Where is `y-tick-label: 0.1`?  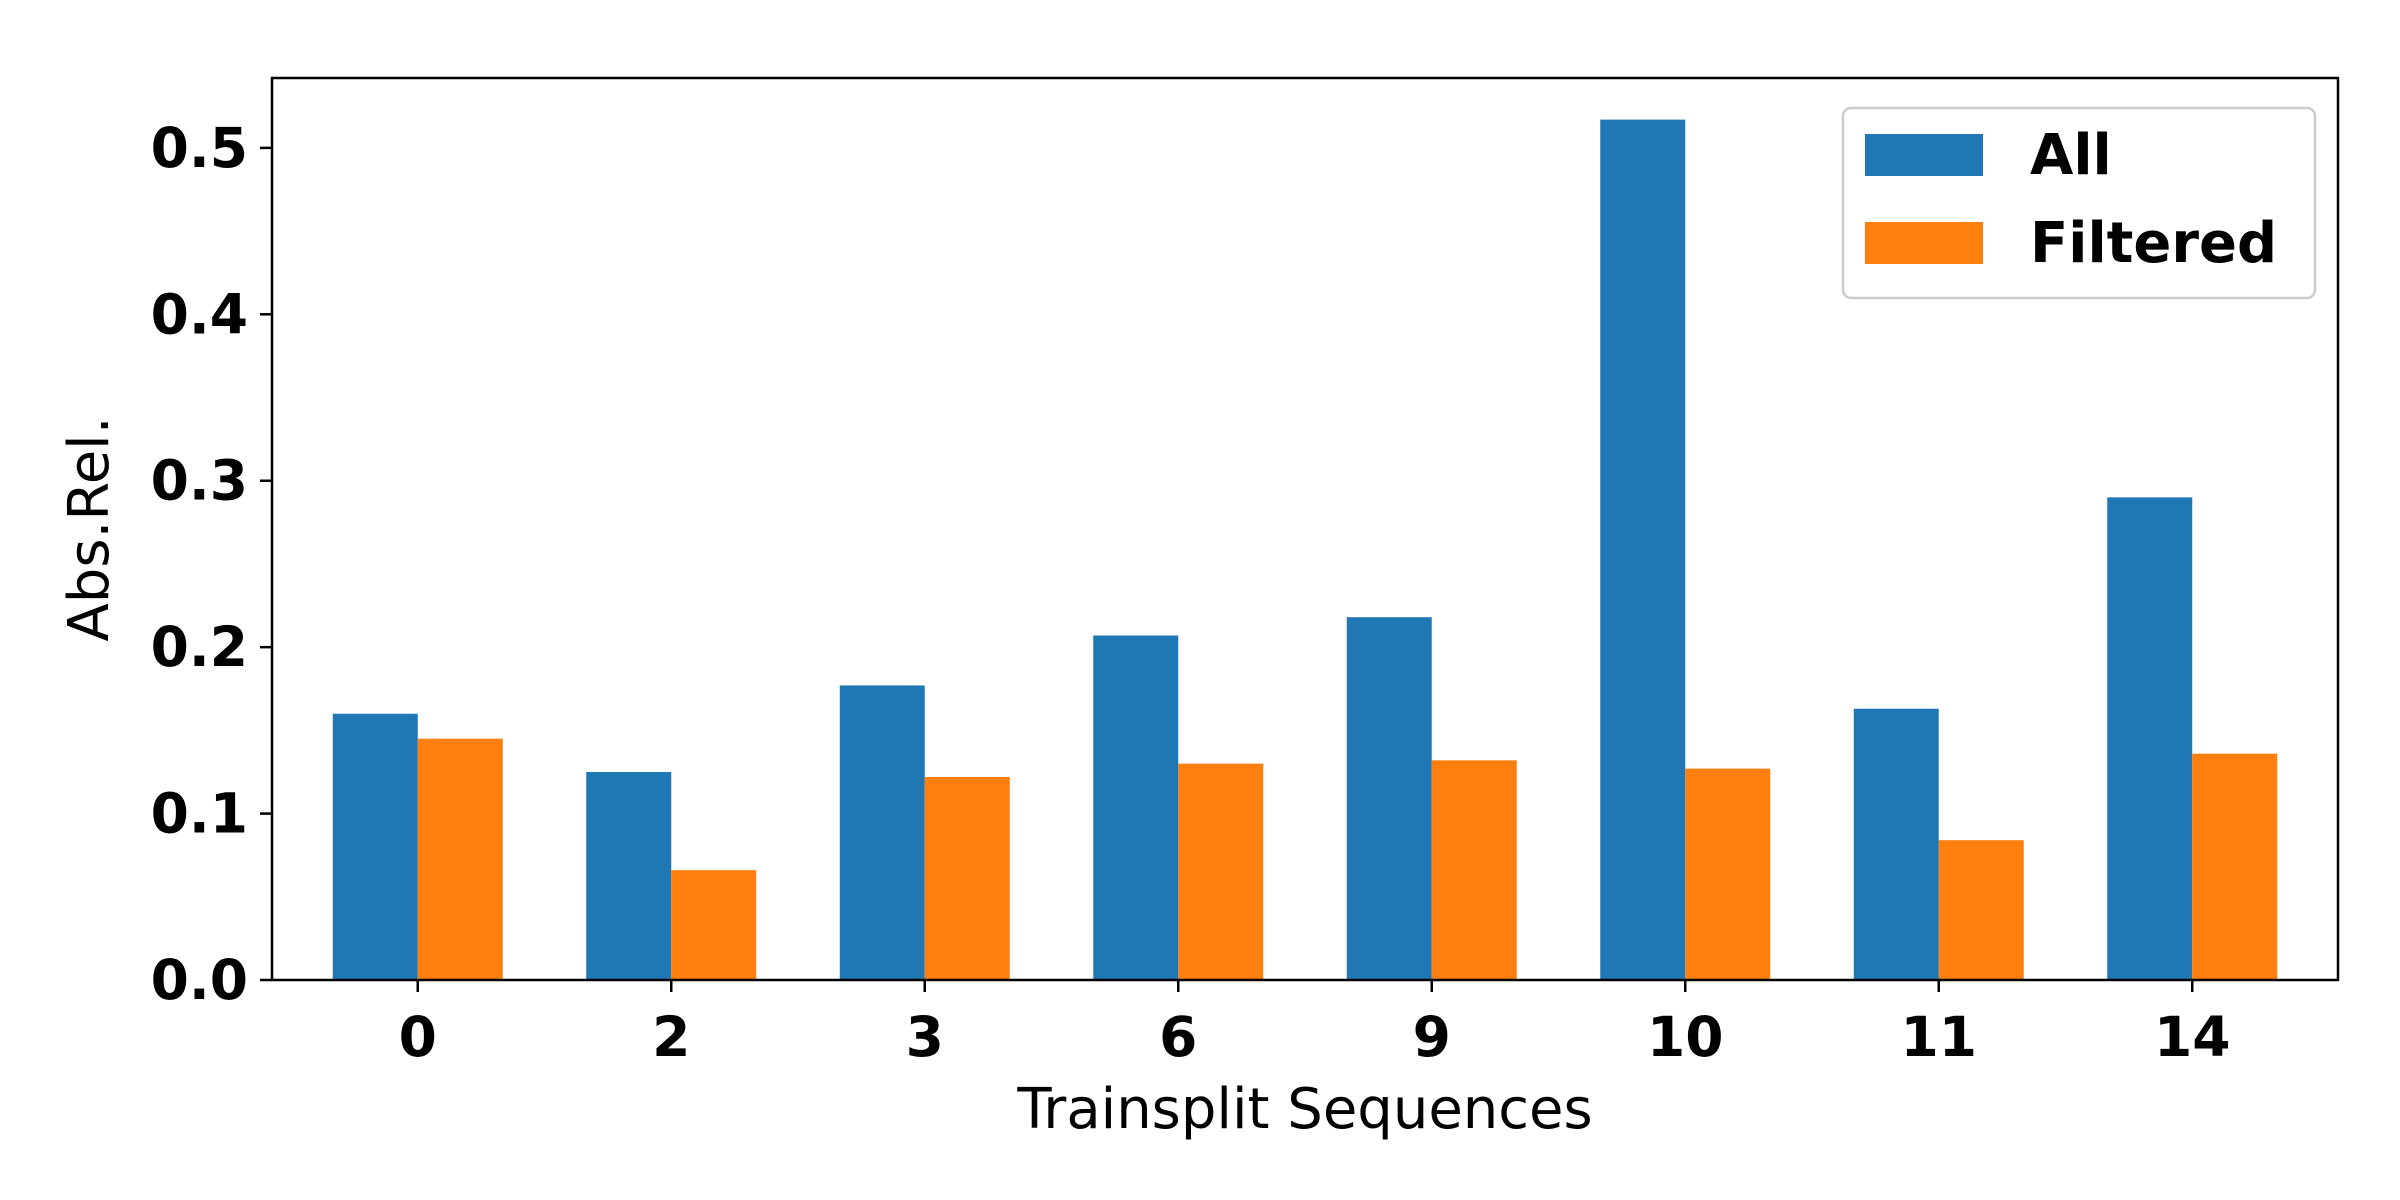
y-tick-label: 0.1 is located at coordinates (199, 814).